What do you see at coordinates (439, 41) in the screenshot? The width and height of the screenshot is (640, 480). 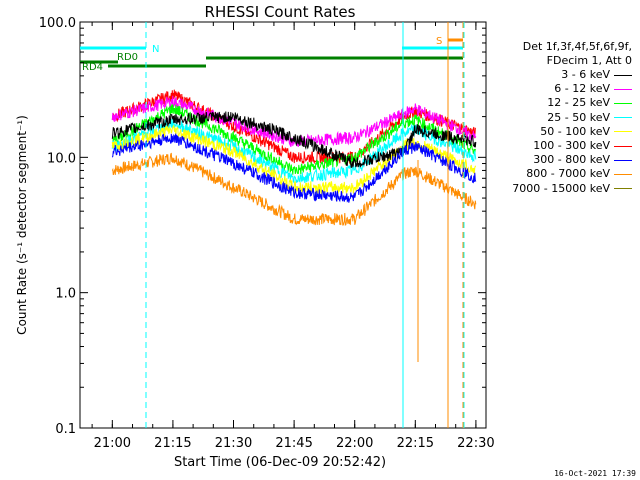 I see `flag-label: S` at bounding box center [439, 41].